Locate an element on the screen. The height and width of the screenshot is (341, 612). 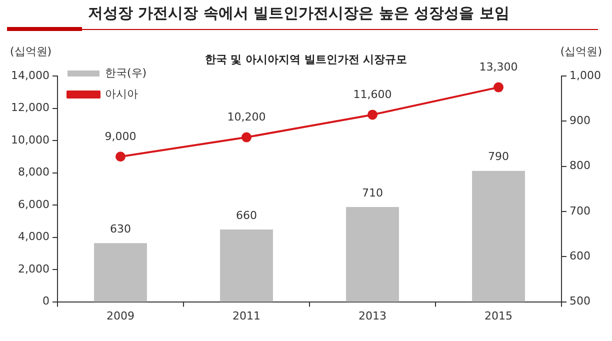
y-tick-label: 12,000 is located at coordinates (30, 107).